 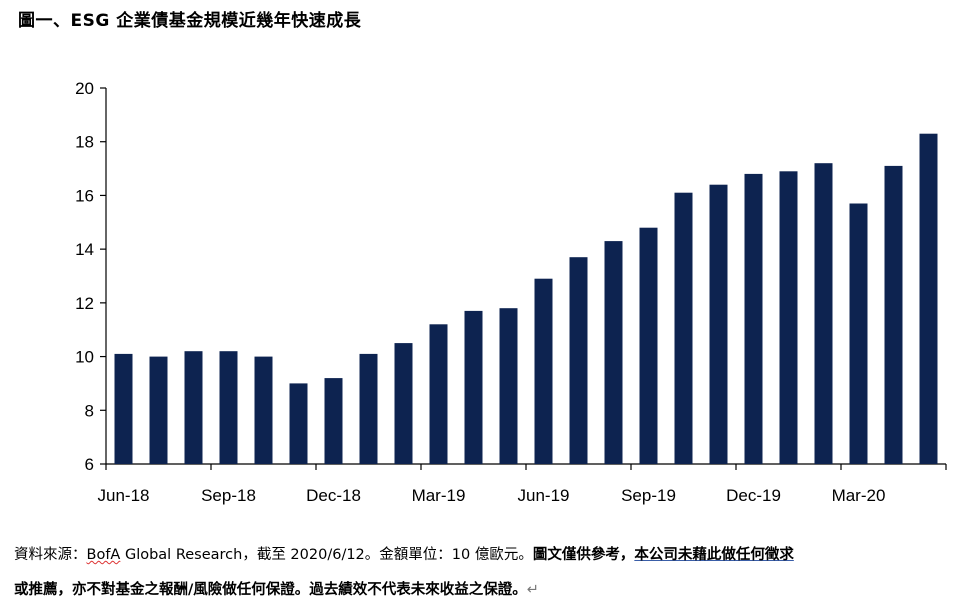 What do you see at coordinates (124, 495) in the screenshot?
I see `x-tick-label: Jun-18` at bounding box center [124, 495].